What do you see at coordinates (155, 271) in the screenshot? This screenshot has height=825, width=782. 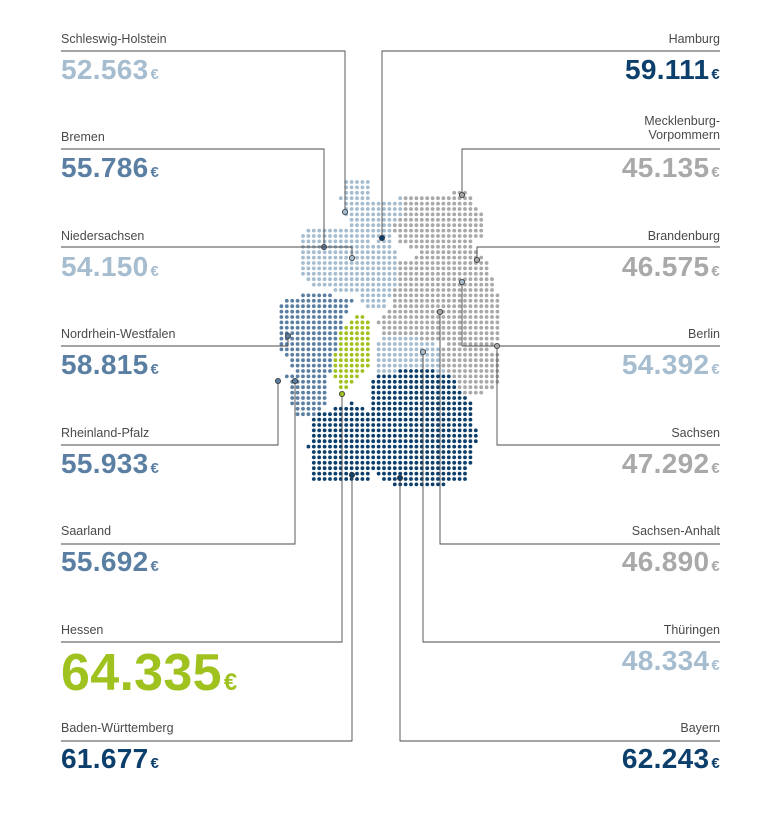 I see `currency-symbol: €` at bounding box center [155, 271].